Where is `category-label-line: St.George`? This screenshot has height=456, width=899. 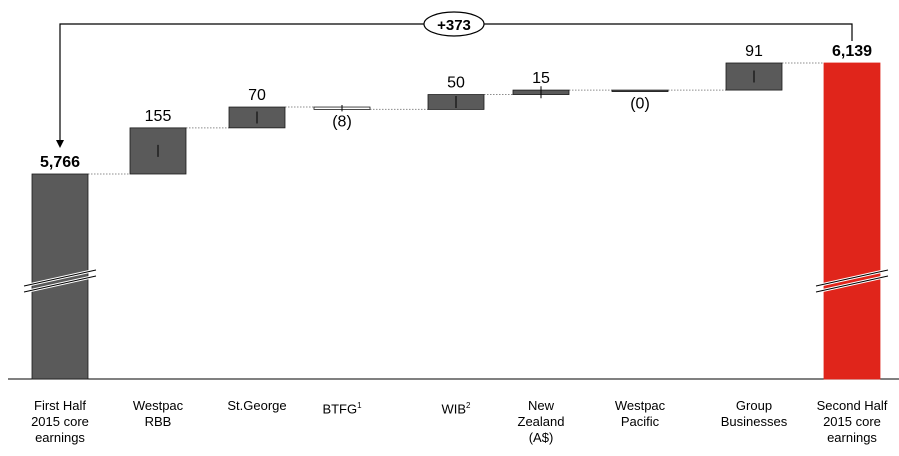
category-label-line: St.George is located at coordinates (257, 405).